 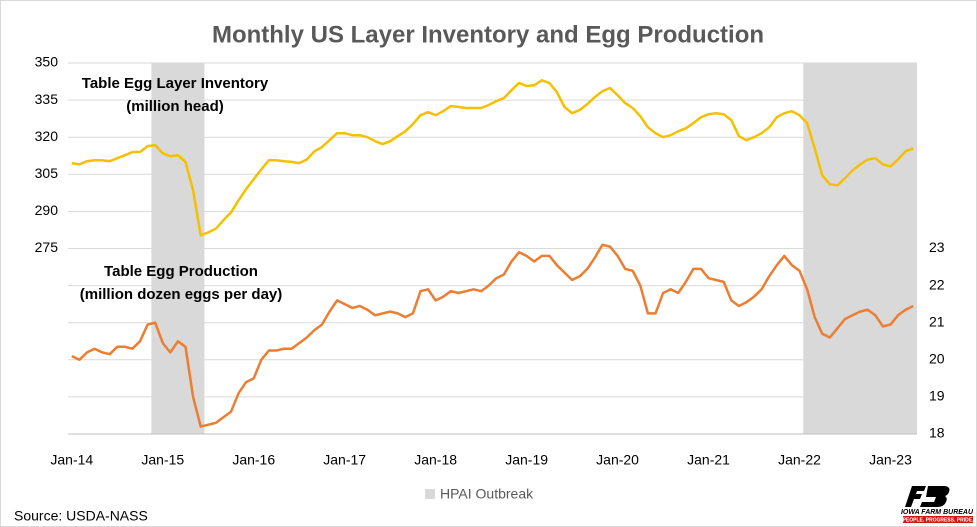 What do you see at coordinates (617, 460) in the screenshot?
I see `x-tick-label: Jan-20` at bounding box center [617, 460].